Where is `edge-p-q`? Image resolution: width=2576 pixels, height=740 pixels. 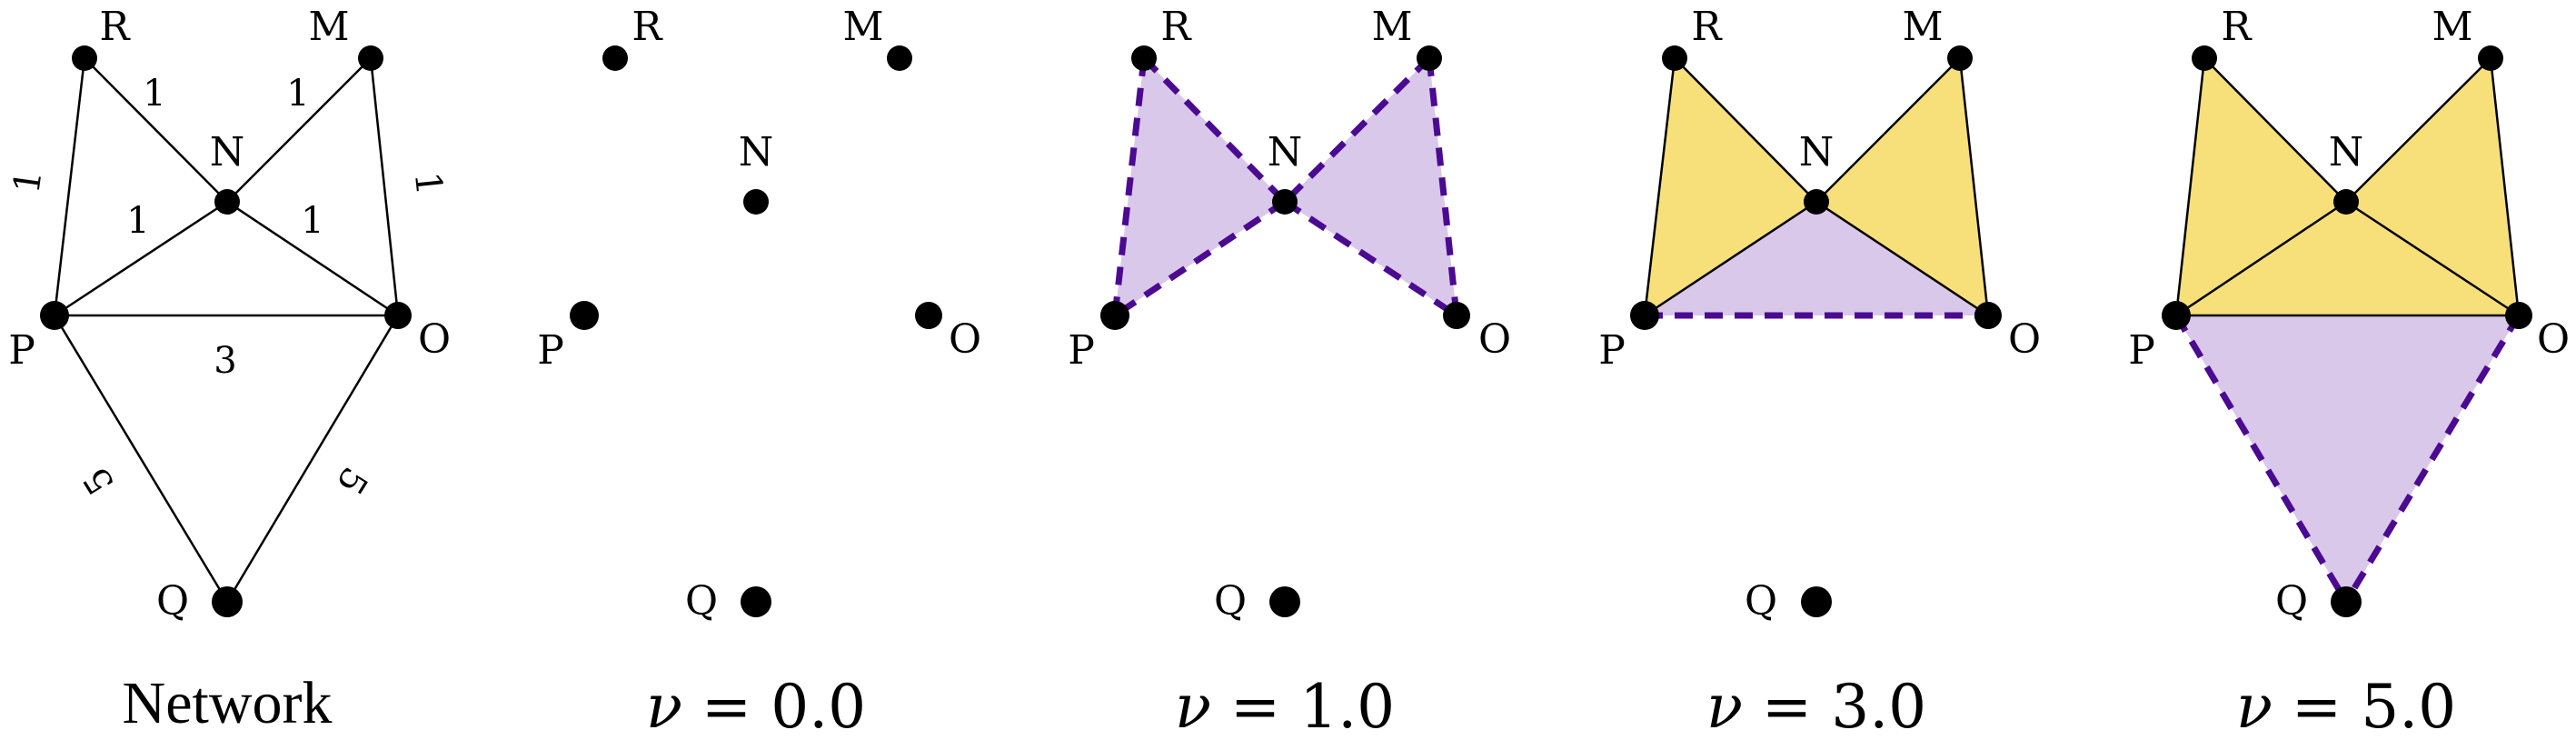
edge-p-q is located at coordinates (141, 459).